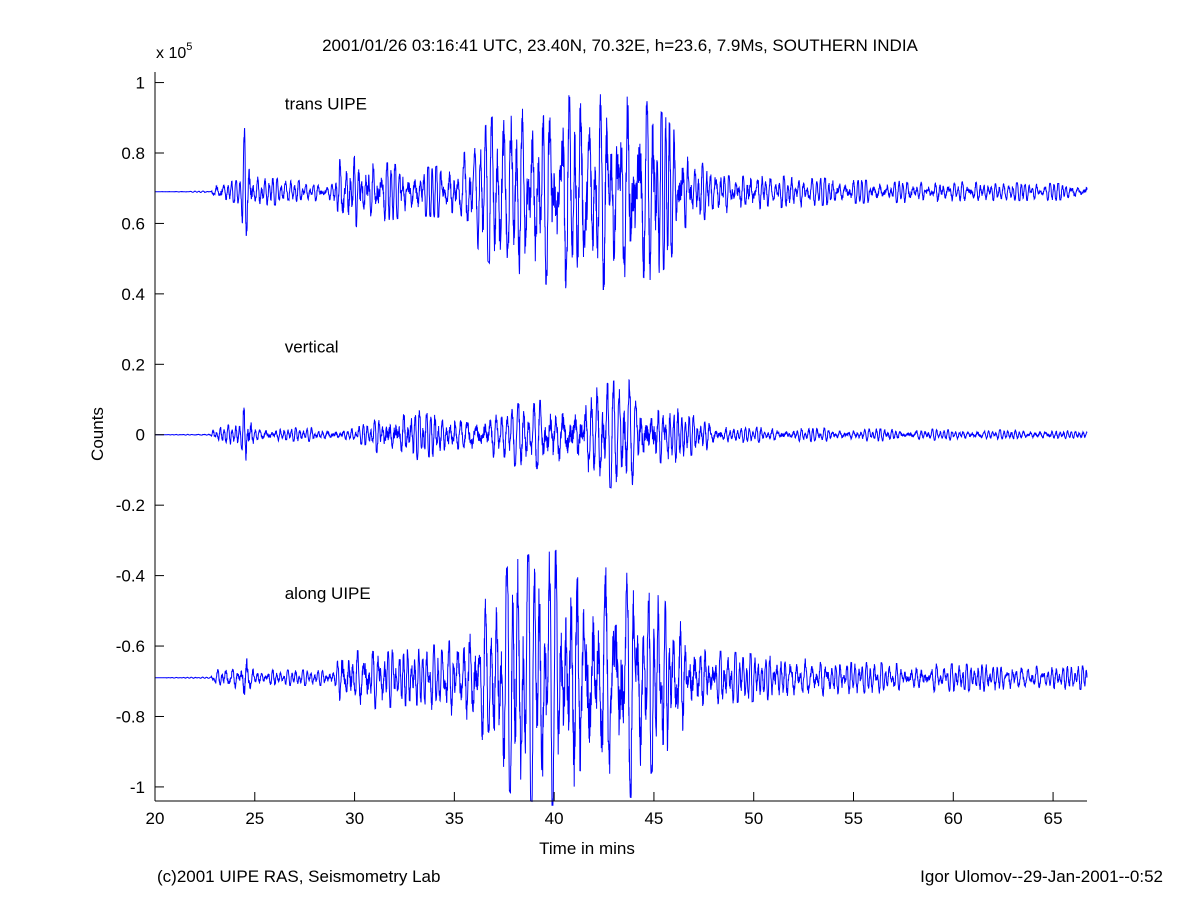  I want to click on y-exponent-label: x 105, so click(174, 51).